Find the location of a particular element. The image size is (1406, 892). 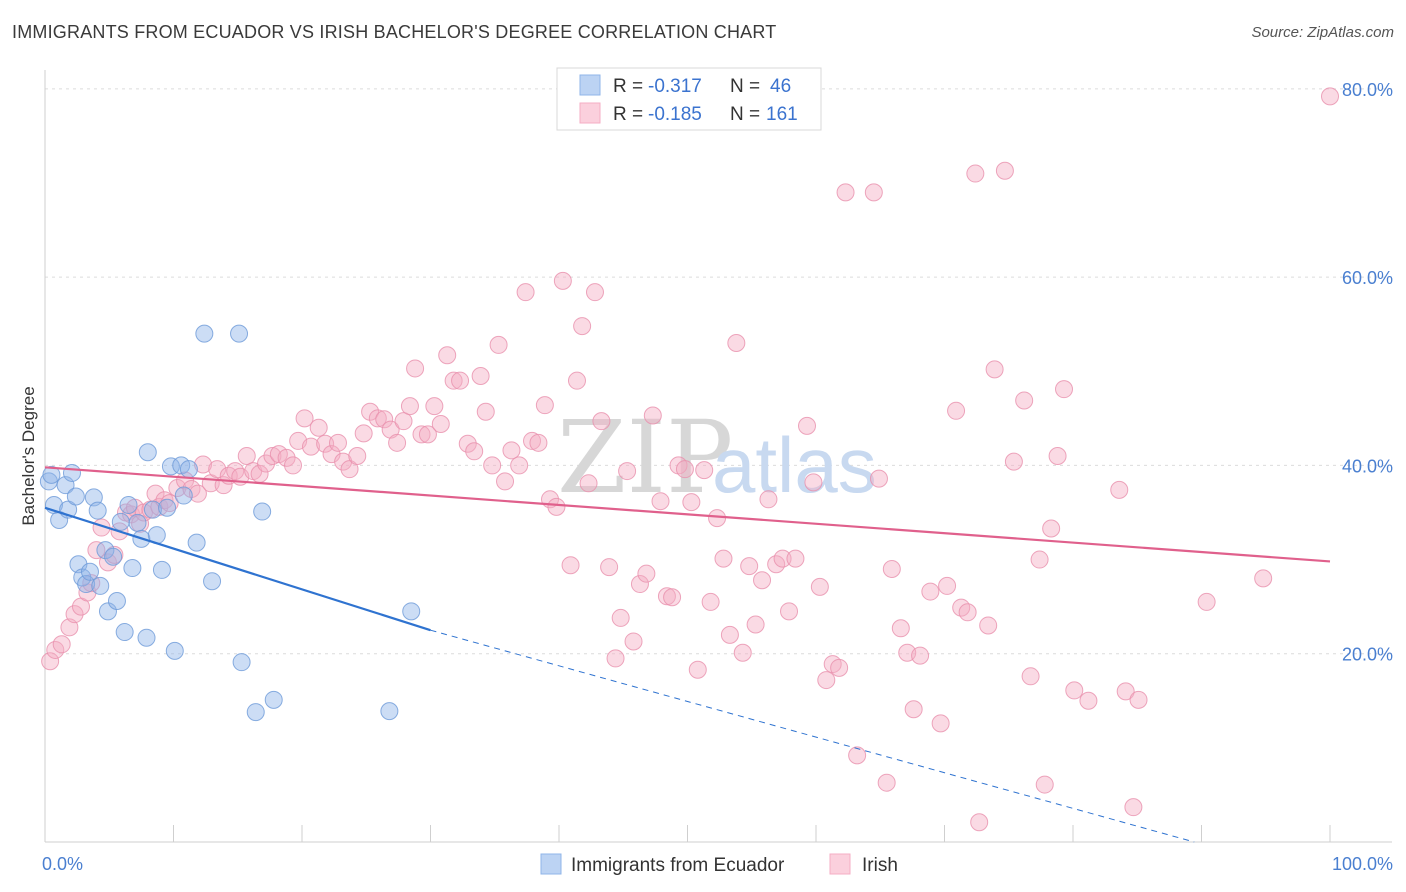

y-tick-label-2: 60.0% is located at coordinates (1367, 278).